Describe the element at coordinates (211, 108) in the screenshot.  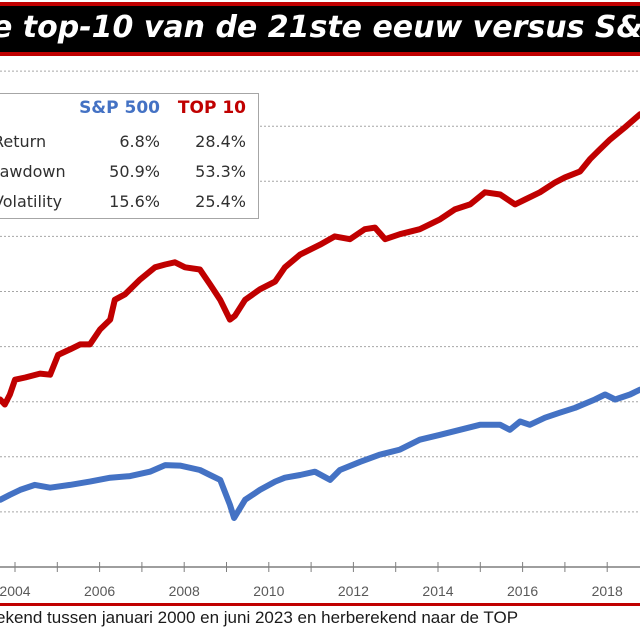
I see `legend-header-top10: TOP 10` at that location.